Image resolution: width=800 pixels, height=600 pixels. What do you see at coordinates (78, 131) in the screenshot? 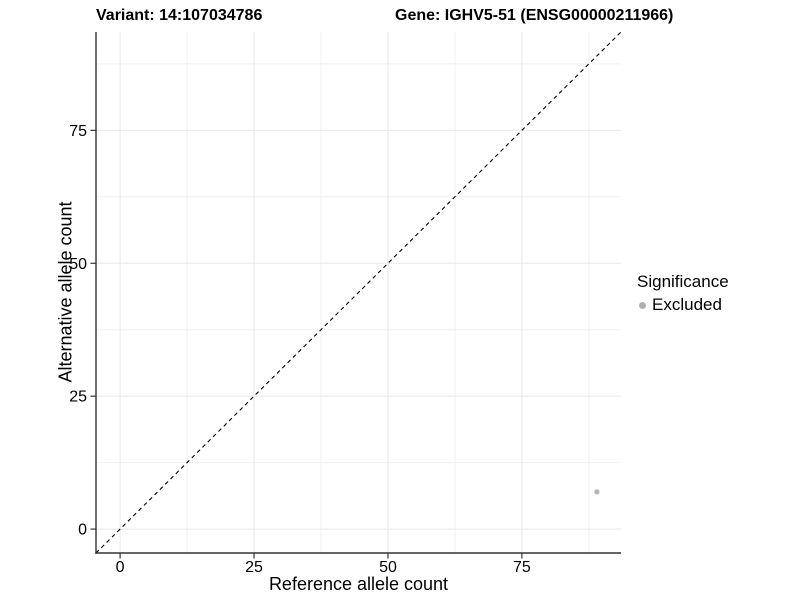
I see `y-tick-label: 75` at bounding box center [78, 131].